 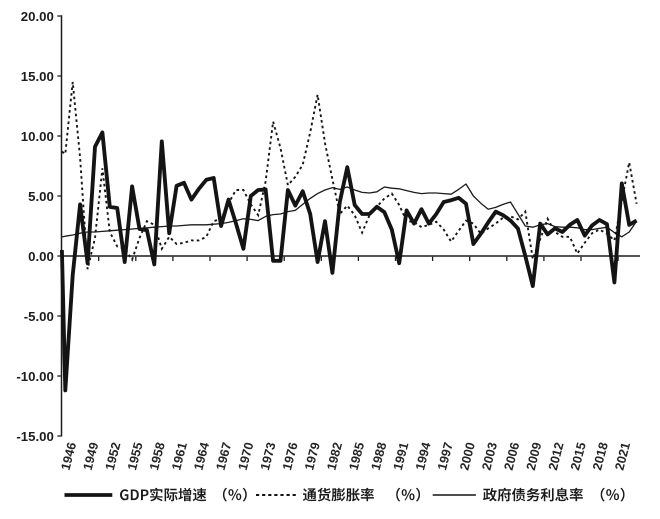 I want to click on svg-text: 20.00, so click(x=37, y=16).